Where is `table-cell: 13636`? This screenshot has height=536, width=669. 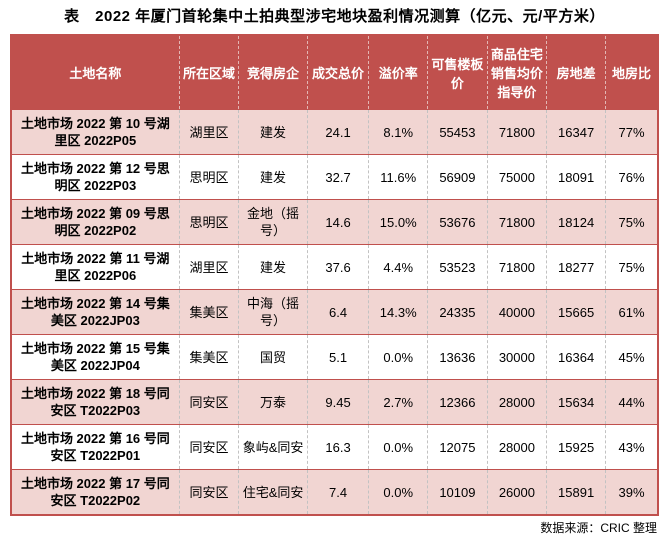 table-cell: 13636 is located at coordinates (457, 357).